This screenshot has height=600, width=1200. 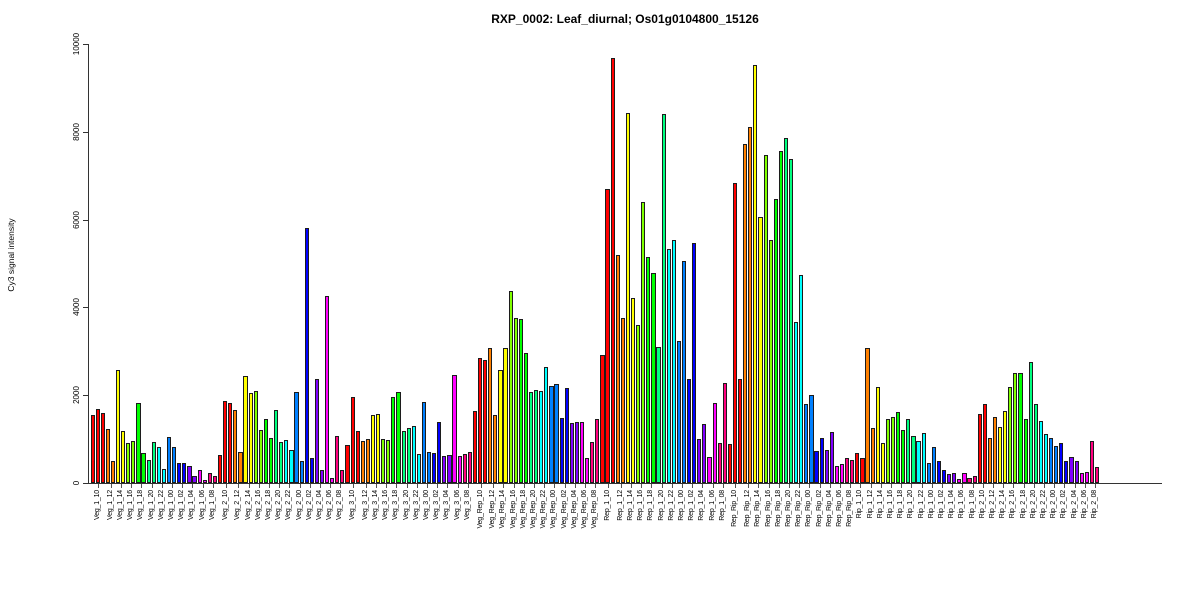 What do you see at coordinates (121, 505) in the screenshot?
I see `x-axis-label: Veg_1_14` at bounding box center [121, 505].